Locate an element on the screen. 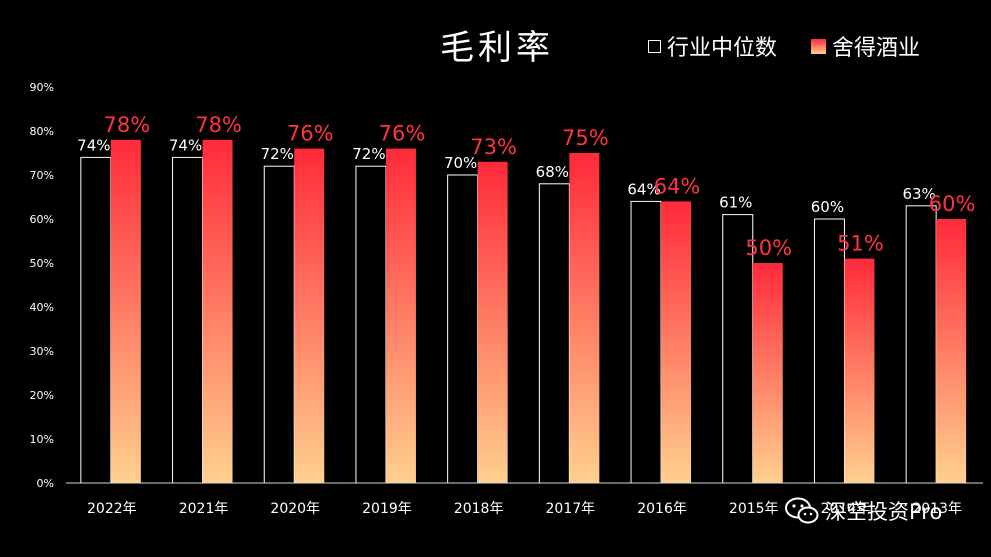 This screenshot has height=557, width=991. x-tick-label: 2015年 is located at coordinates (754, 509).